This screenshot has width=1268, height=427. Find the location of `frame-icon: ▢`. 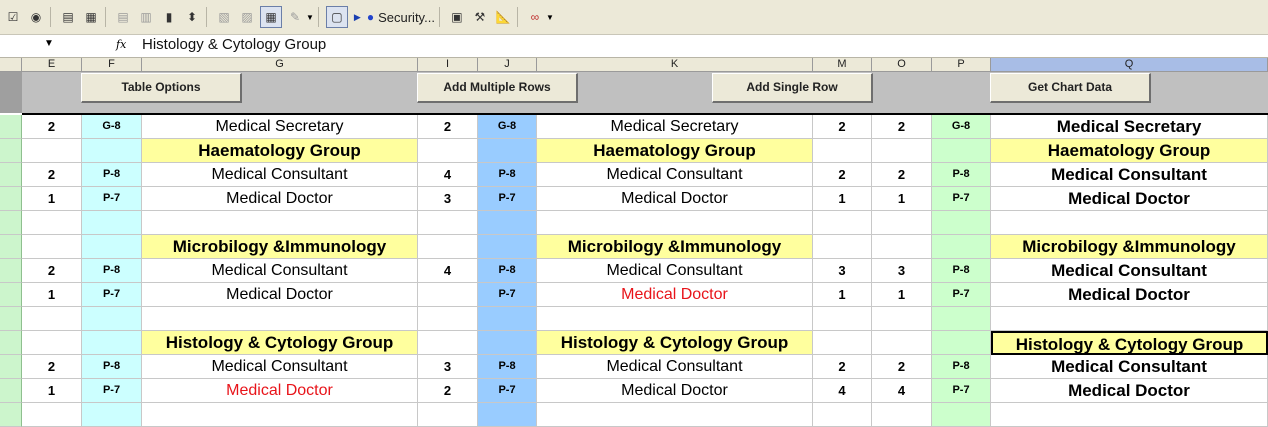

frame-icon: ▢ is located at coordinates (336, 17).